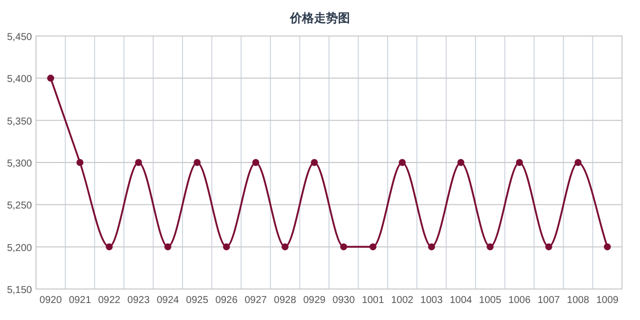 This screenshot has height=320, width=640. Describe the element at coordinates (226, 300) in the screenshot. I see `x-tick-label: 0926` at that location.